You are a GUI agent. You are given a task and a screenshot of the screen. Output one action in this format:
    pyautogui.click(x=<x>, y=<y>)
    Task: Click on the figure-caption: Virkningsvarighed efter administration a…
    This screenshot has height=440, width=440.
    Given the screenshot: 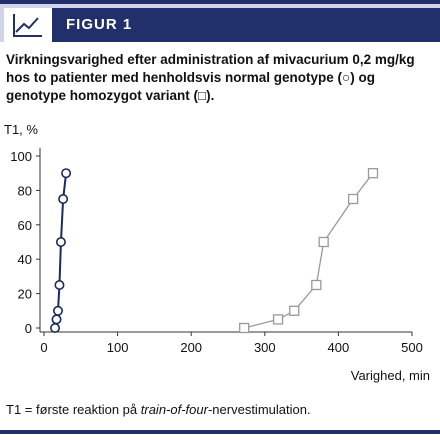 What is the action you would take?
    pyautogui.click(x=210, y=77)
    